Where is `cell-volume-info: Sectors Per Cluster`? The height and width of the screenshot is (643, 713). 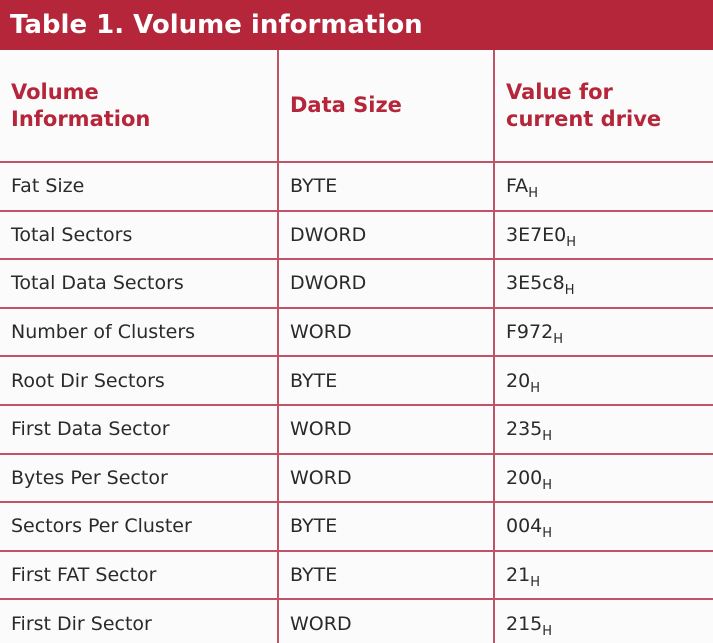 cell-volume-info: Sectors Per Cluster is located at coordinates (139, 527).